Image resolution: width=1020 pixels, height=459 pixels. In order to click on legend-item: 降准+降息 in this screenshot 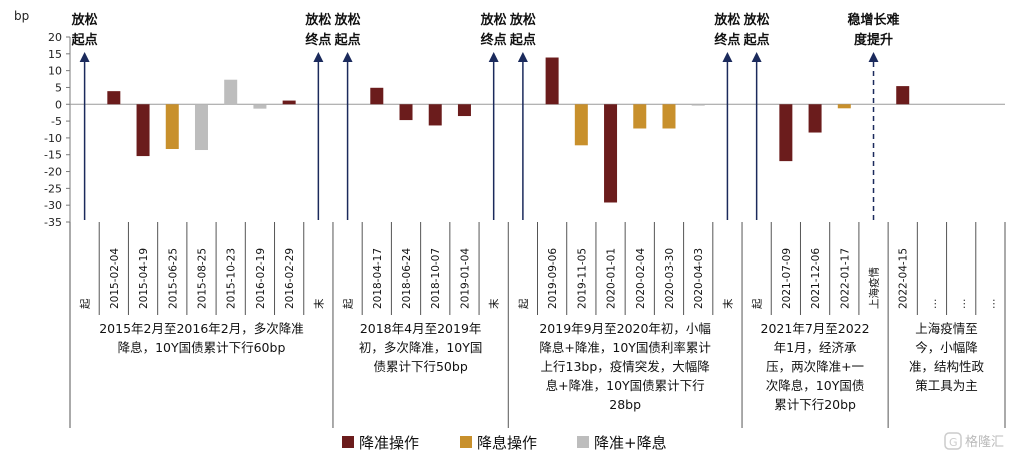, I will do `click(622, 443)`.